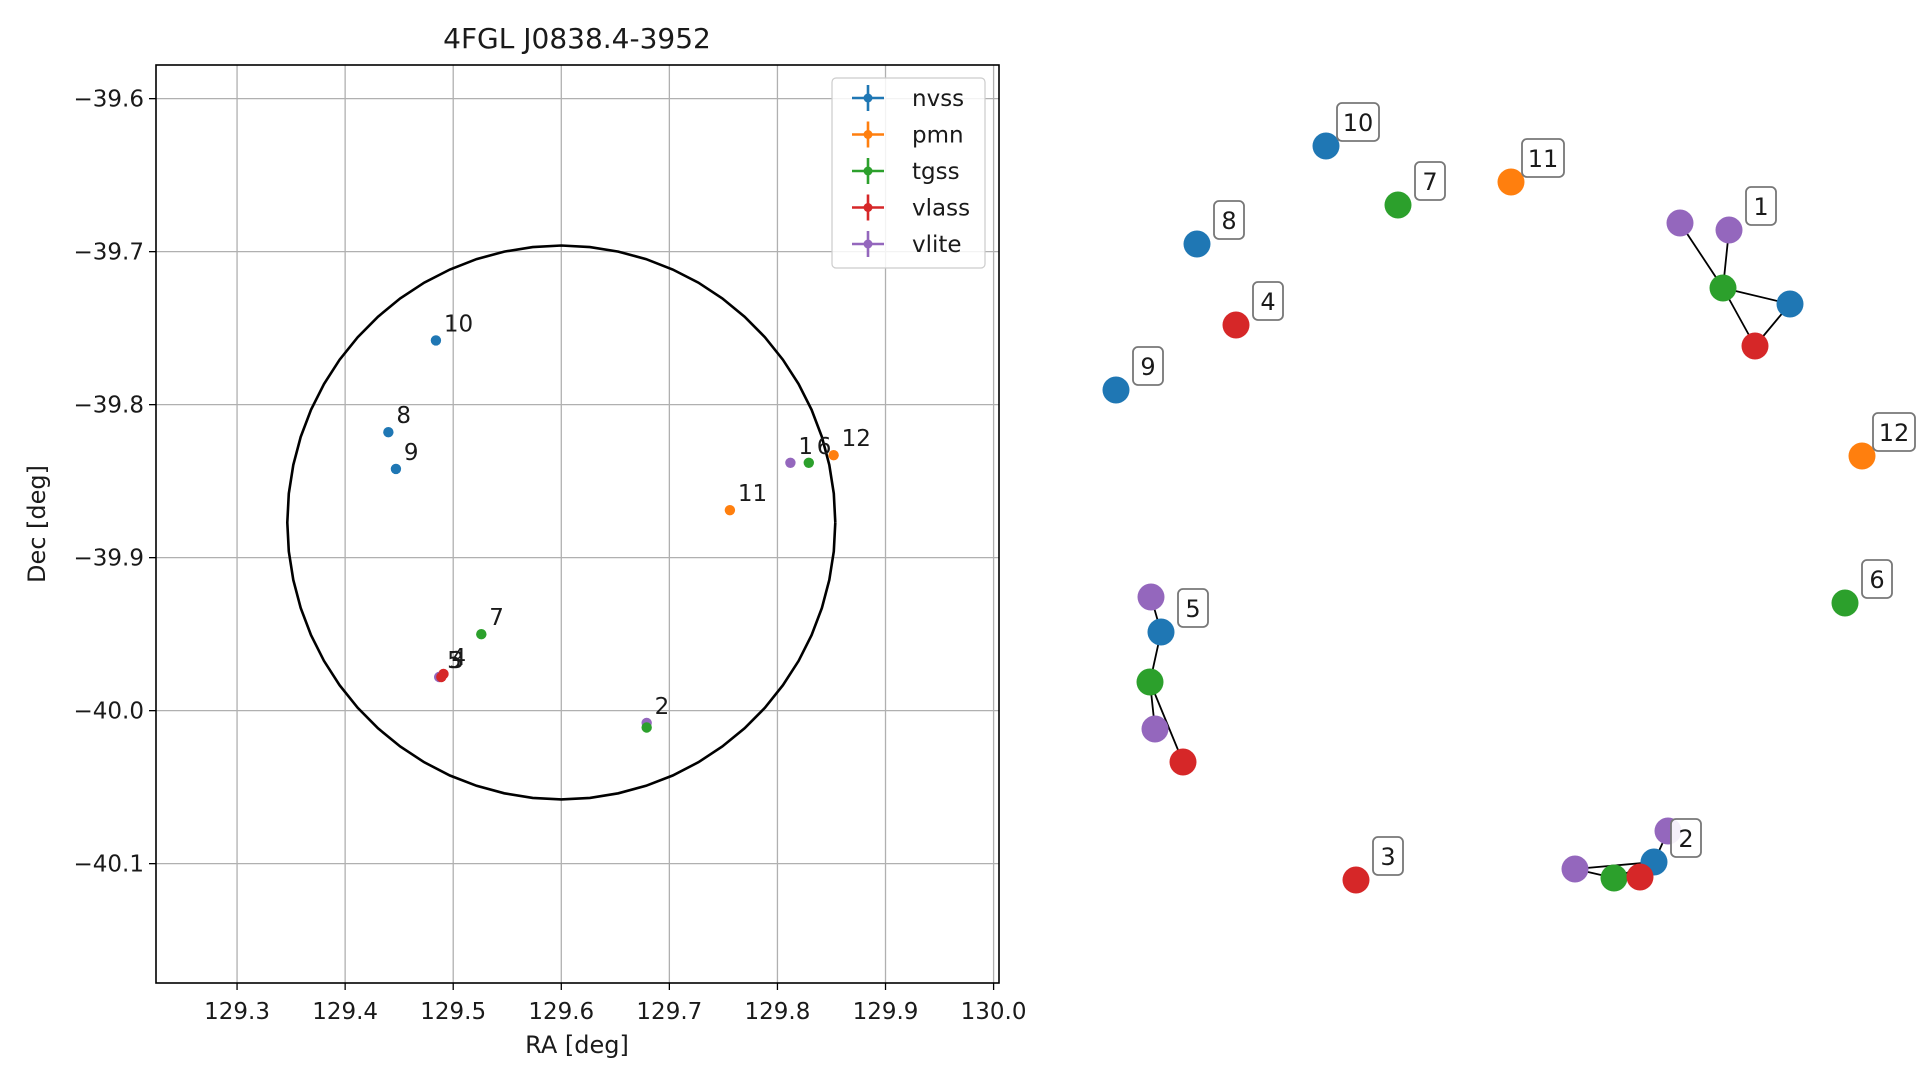 The image size is (1919, 1080). I want to click on graph-badge-label: 12, so click(1894, 433).